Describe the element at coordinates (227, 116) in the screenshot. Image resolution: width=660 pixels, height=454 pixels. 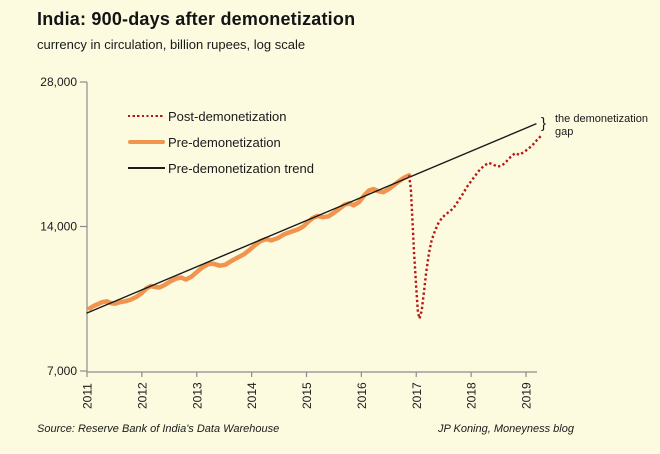
I see `legend-label: Post-demonetization` at that location.